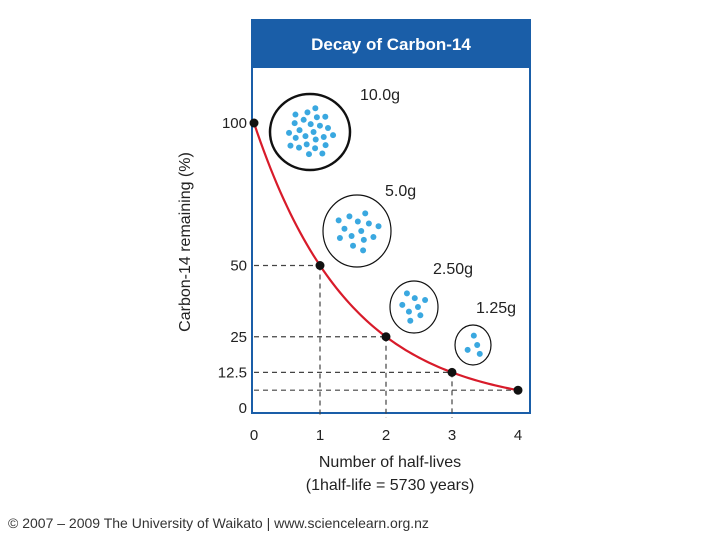  What do you see at coordinates (390, 462) in the screenshot?
I see `x-axis-title: Number of half-lives` at bounding box center [390, 462].